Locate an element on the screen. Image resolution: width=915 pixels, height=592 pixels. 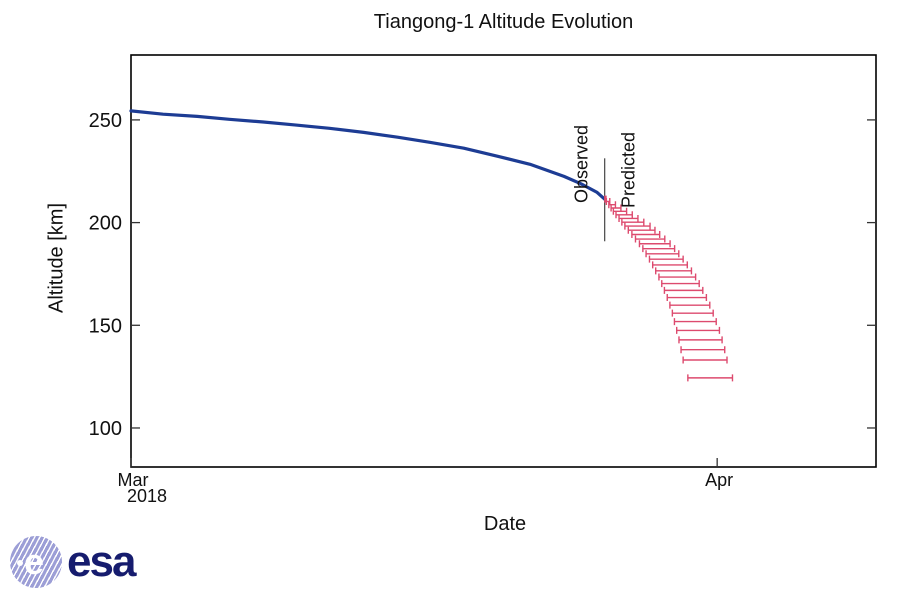
predicted-label: Predicted is located at coordinates (628, 170).